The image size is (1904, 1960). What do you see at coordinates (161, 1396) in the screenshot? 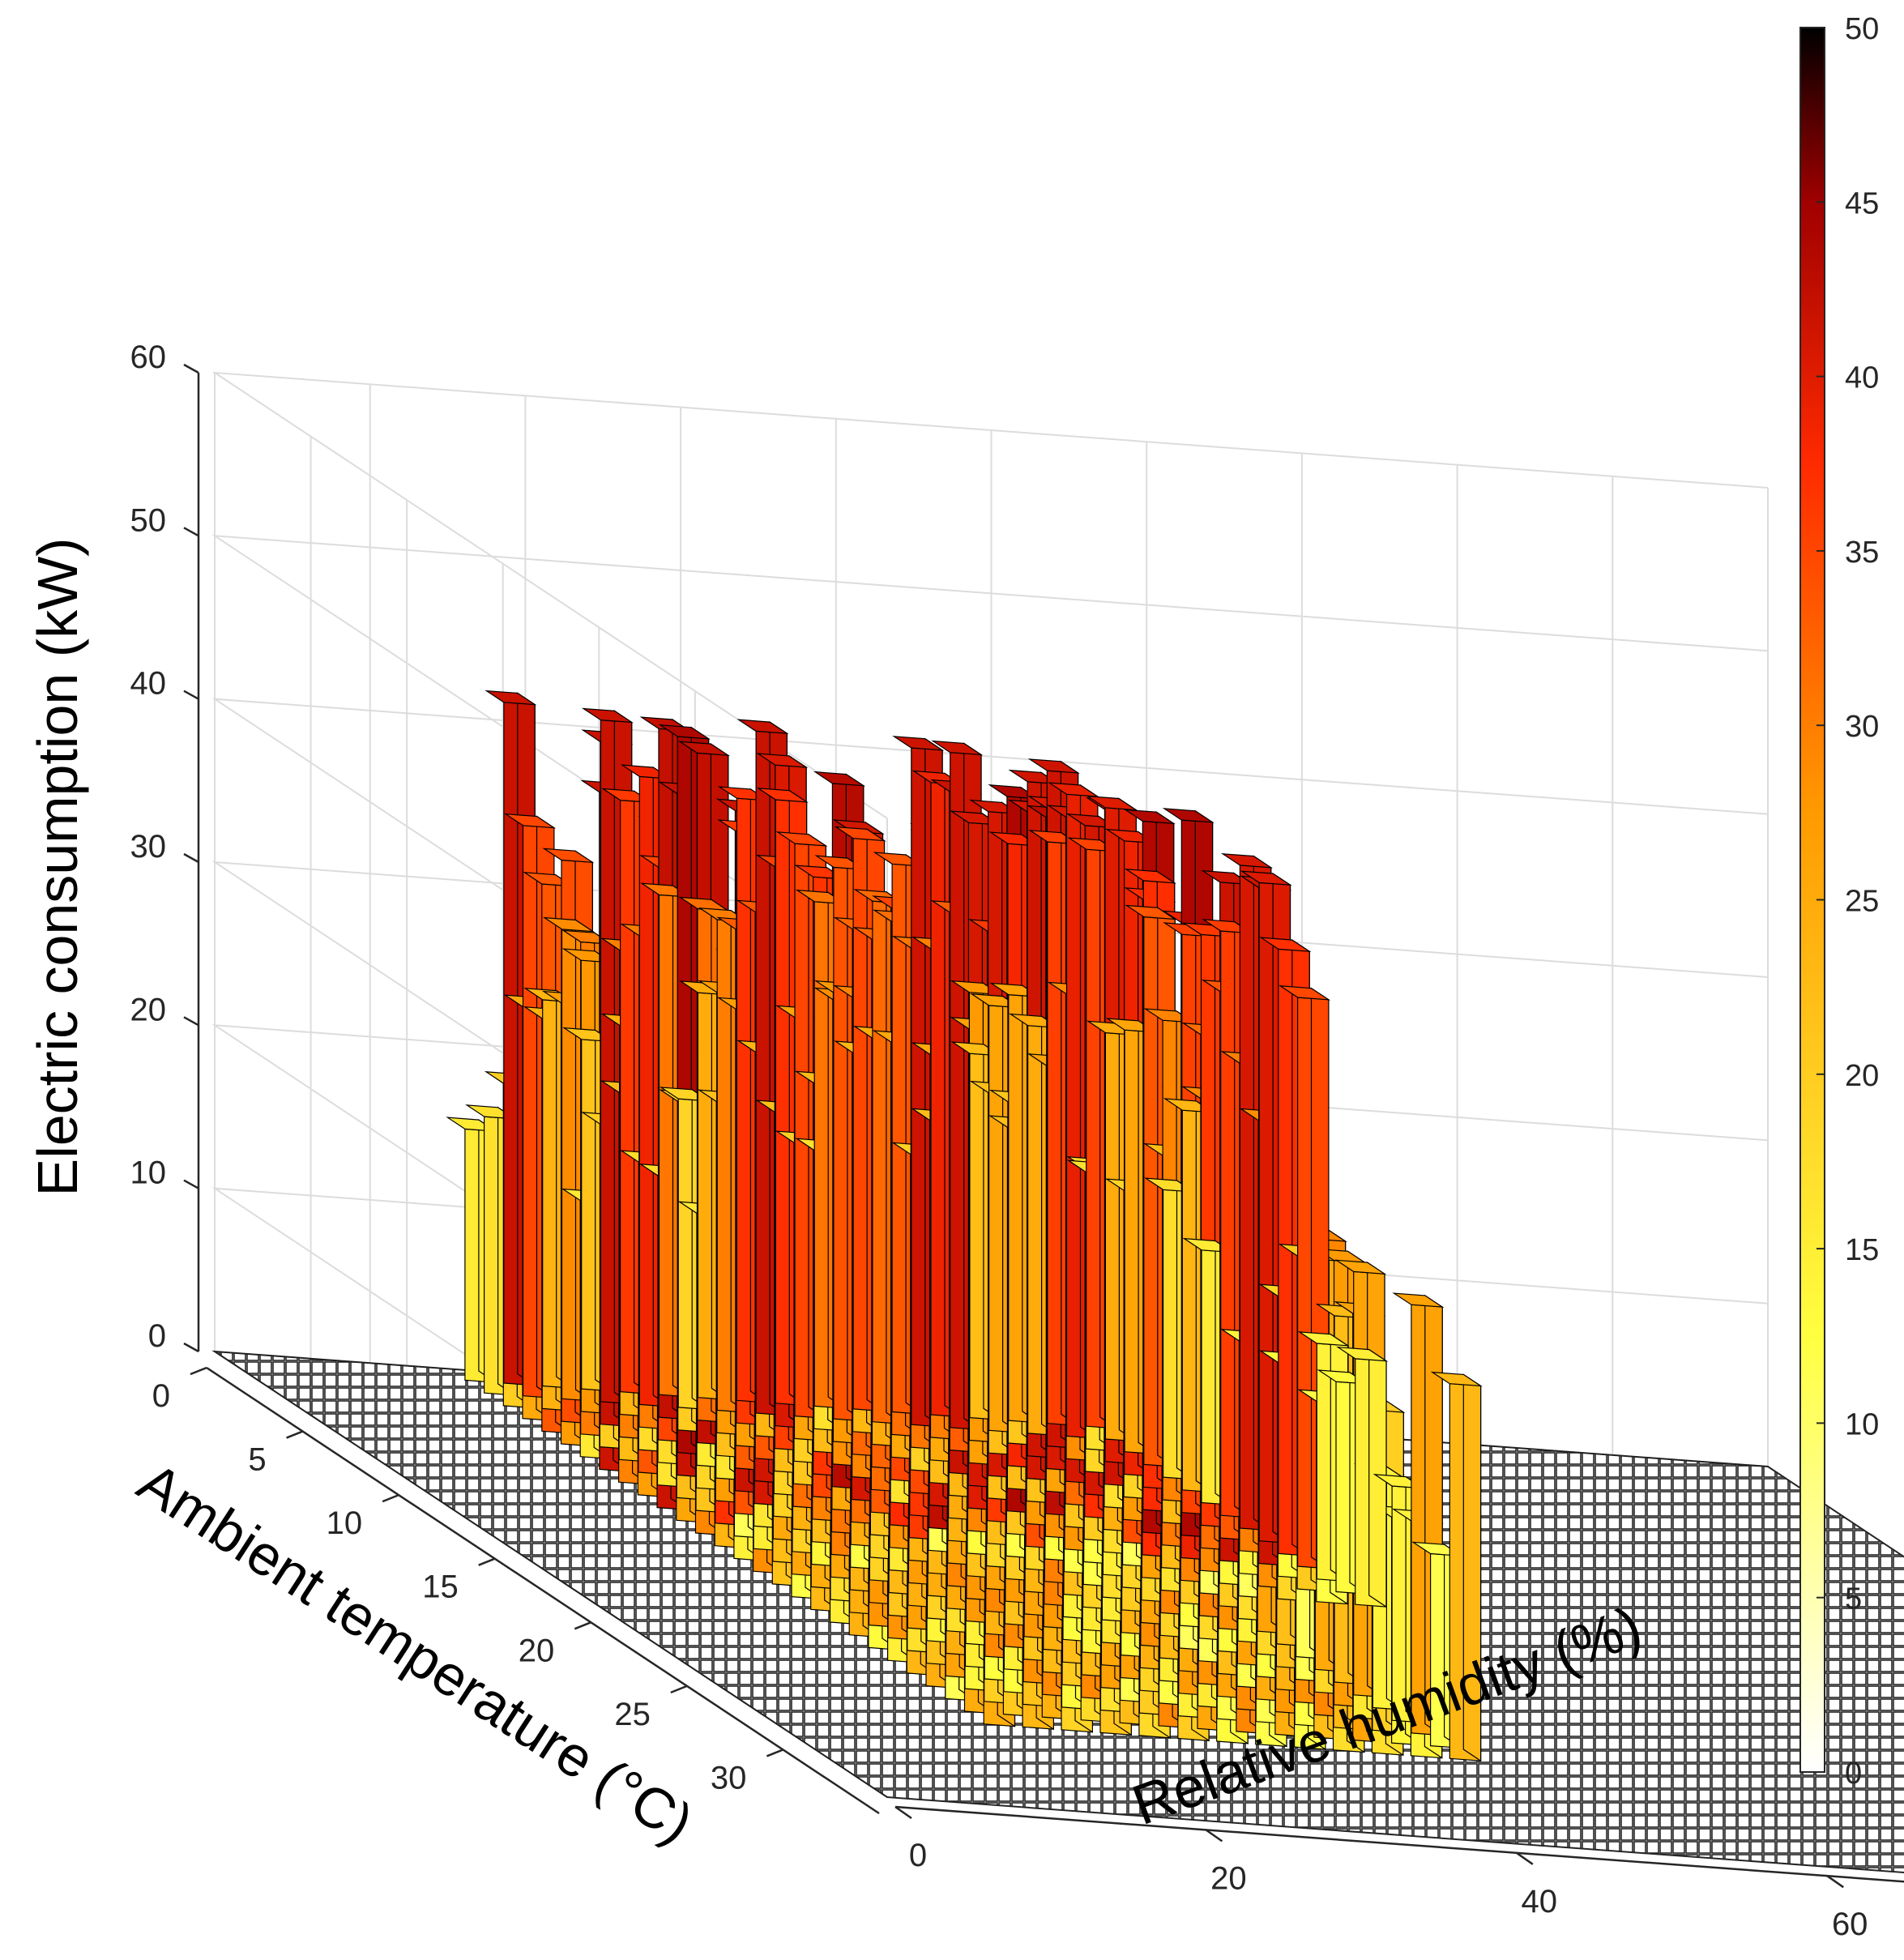
I see `y-tick-label: 0` at bounding box center [161, 1396].